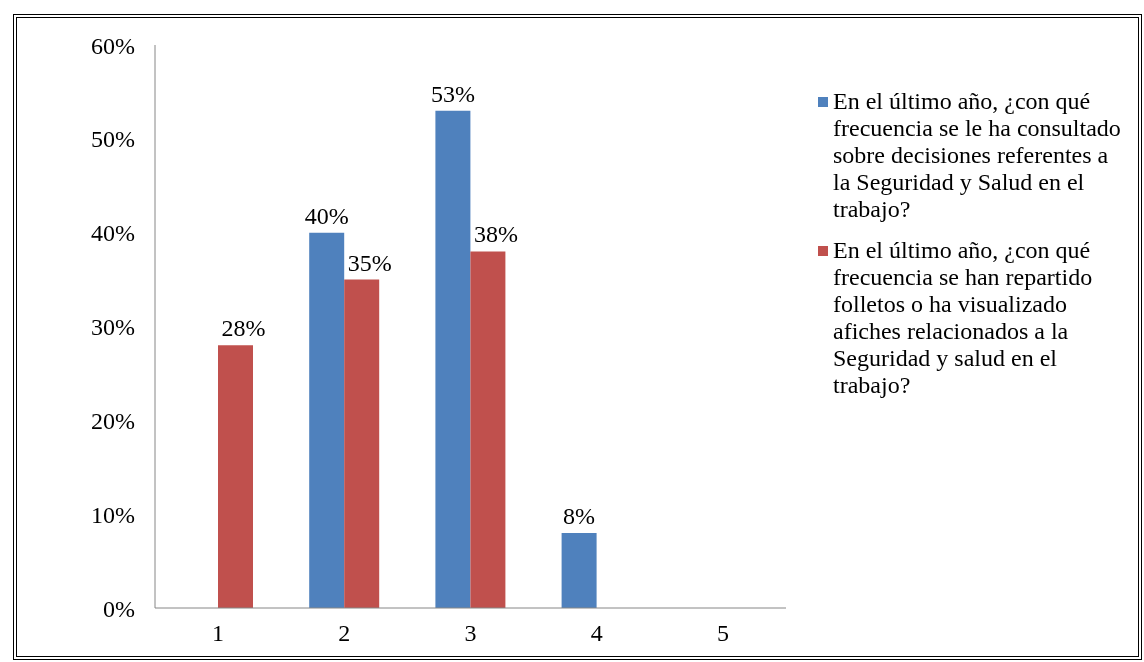  What do you see at coordinates (470, 633) in the screenshot?
I see `x-tick-label: 3` at bounding box center [470, 633].